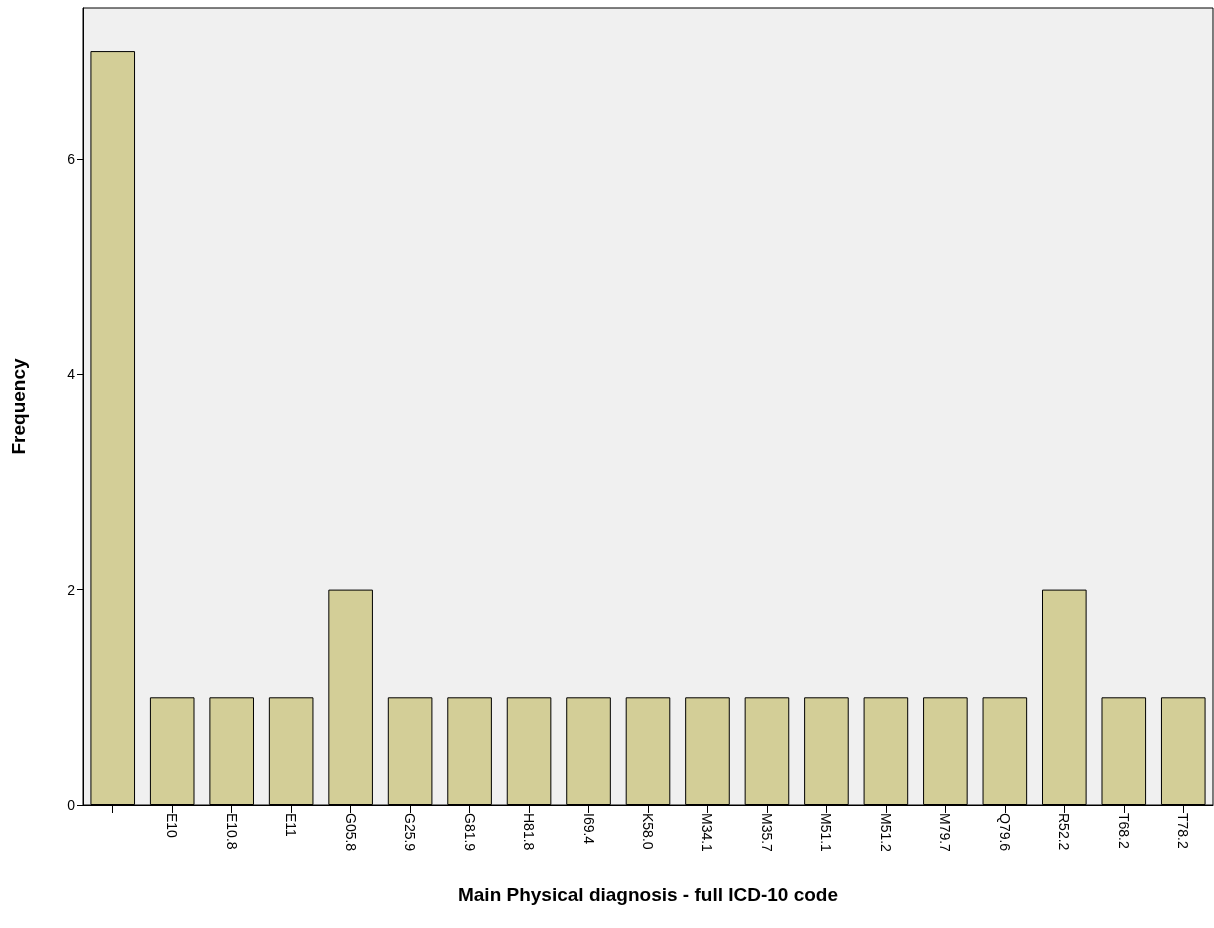 Image resolution: width=1214 pixels, height=928 pixels. I want to click on y-tick-label: 4, so click(71, 374).